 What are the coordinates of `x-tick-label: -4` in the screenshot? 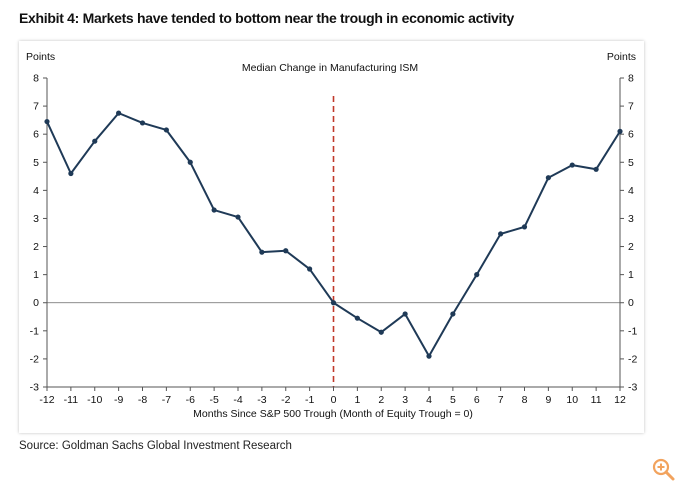 It's located at (237, 400).